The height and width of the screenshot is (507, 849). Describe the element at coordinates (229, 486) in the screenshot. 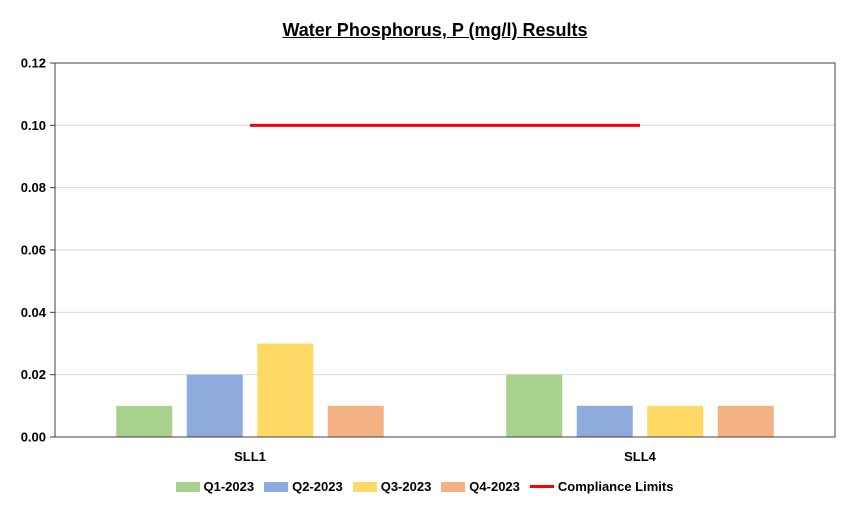

I see `legend-label-q1: Q1-2023` at that location.